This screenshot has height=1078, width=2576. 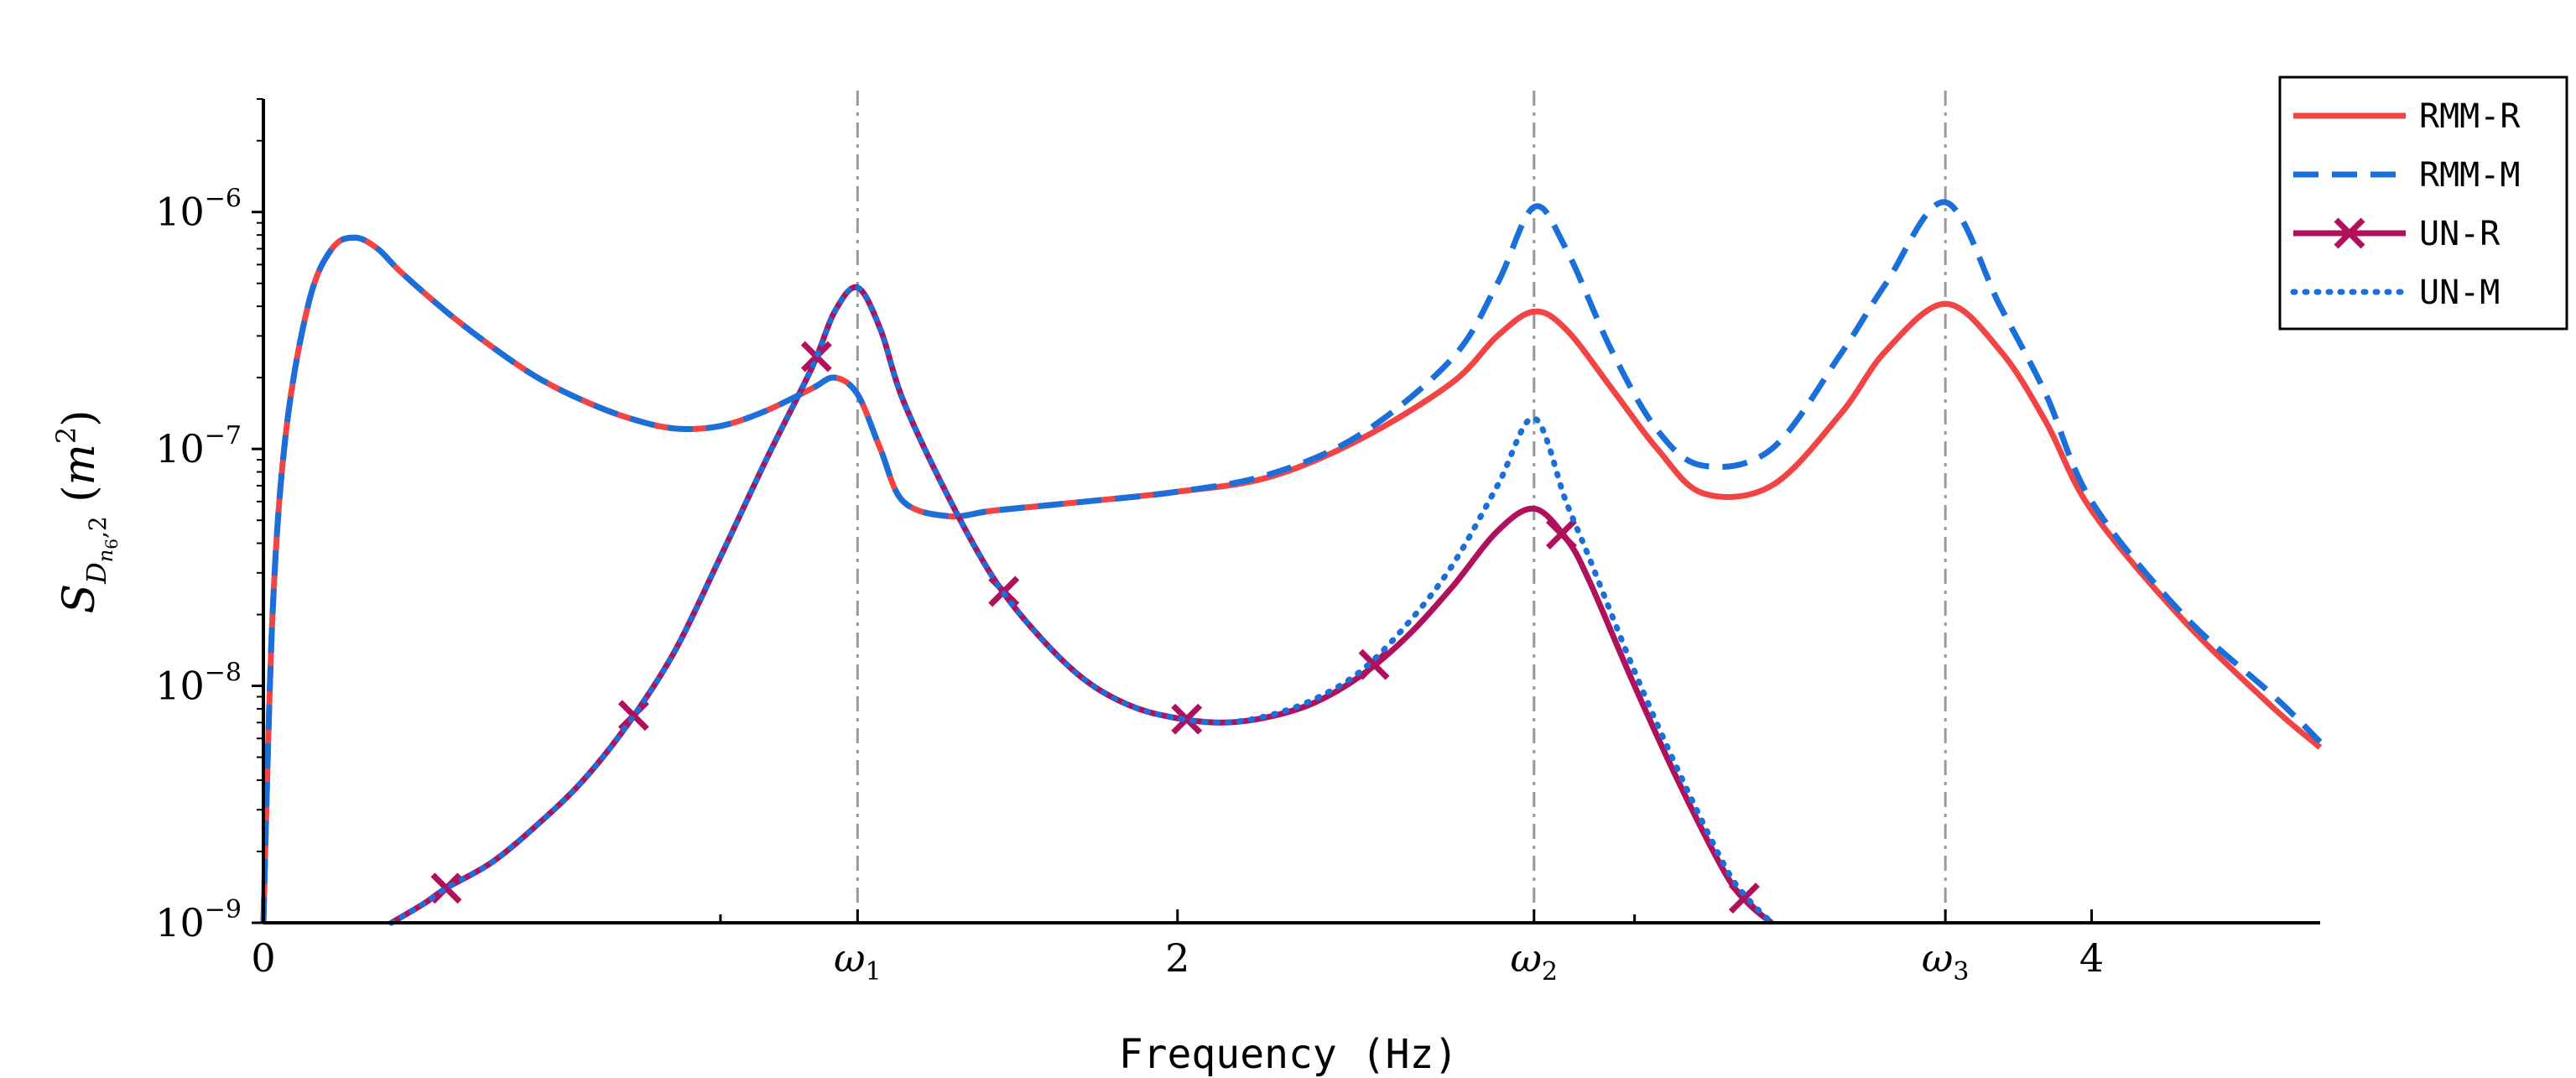 What do you see at coordinates (1534, 961) in the screenshot?
I see `x-tick-label-4: ω2` at bounding box center [1534, 961].